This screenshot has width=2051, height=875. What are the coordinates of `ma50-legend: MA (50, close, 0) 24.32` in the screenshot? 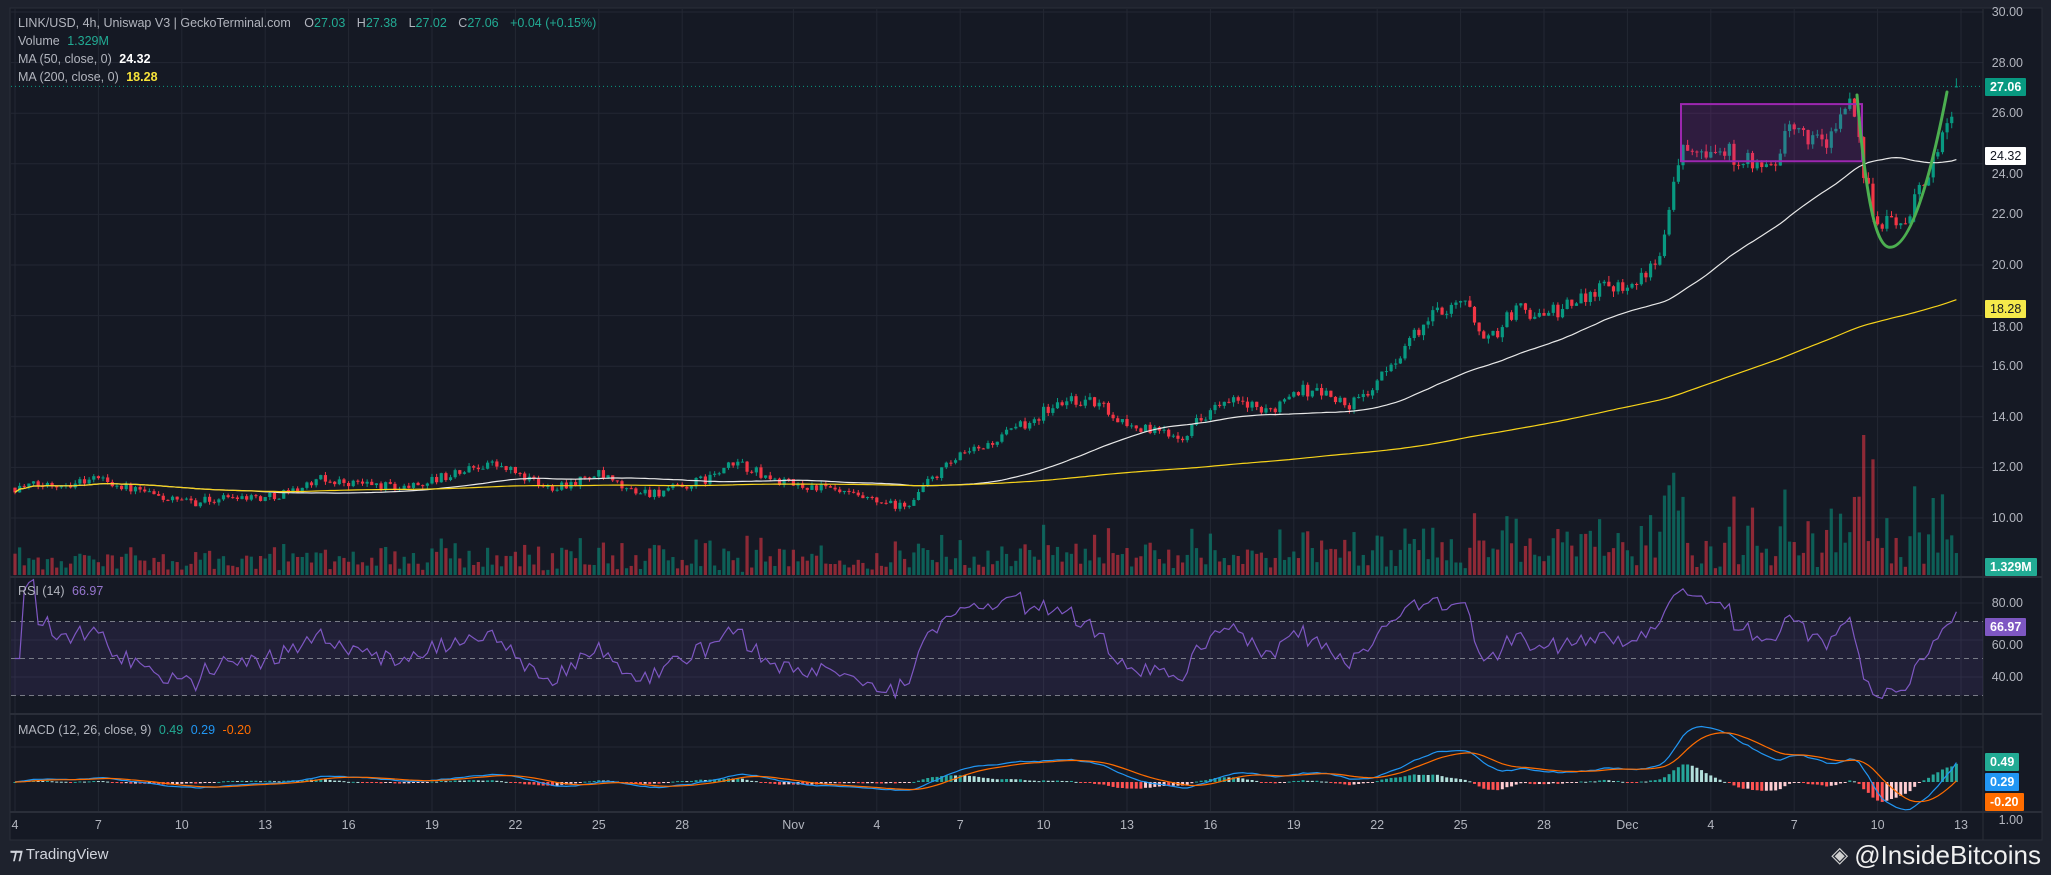 It's located at (86, 59).